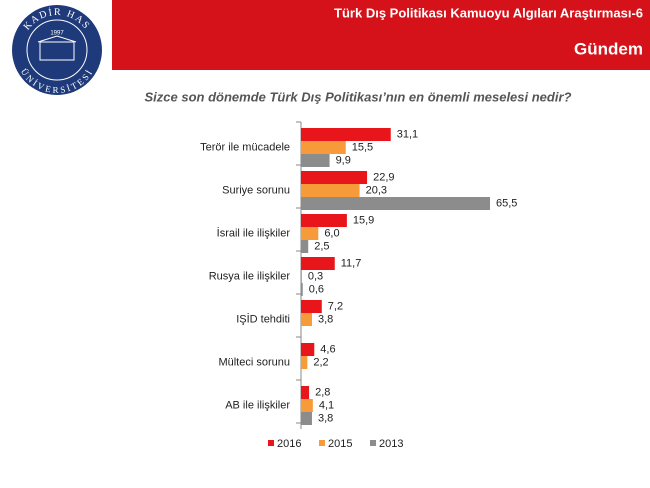 The image size is (650, 488). I want to click on value-label: 9,9, so click(343, 160).